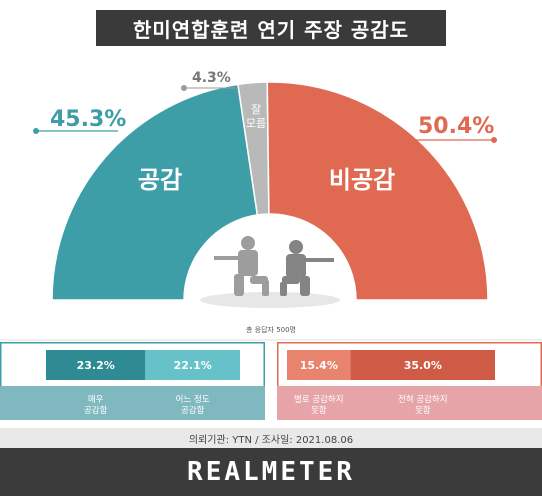 Image resolution: width=542 pixels, height=496 pixels. I want to click on breakdown-panel-gonggam: 23.2% 매우 공감함 22.1% 어느 정도 공감함, so click(132, 381).